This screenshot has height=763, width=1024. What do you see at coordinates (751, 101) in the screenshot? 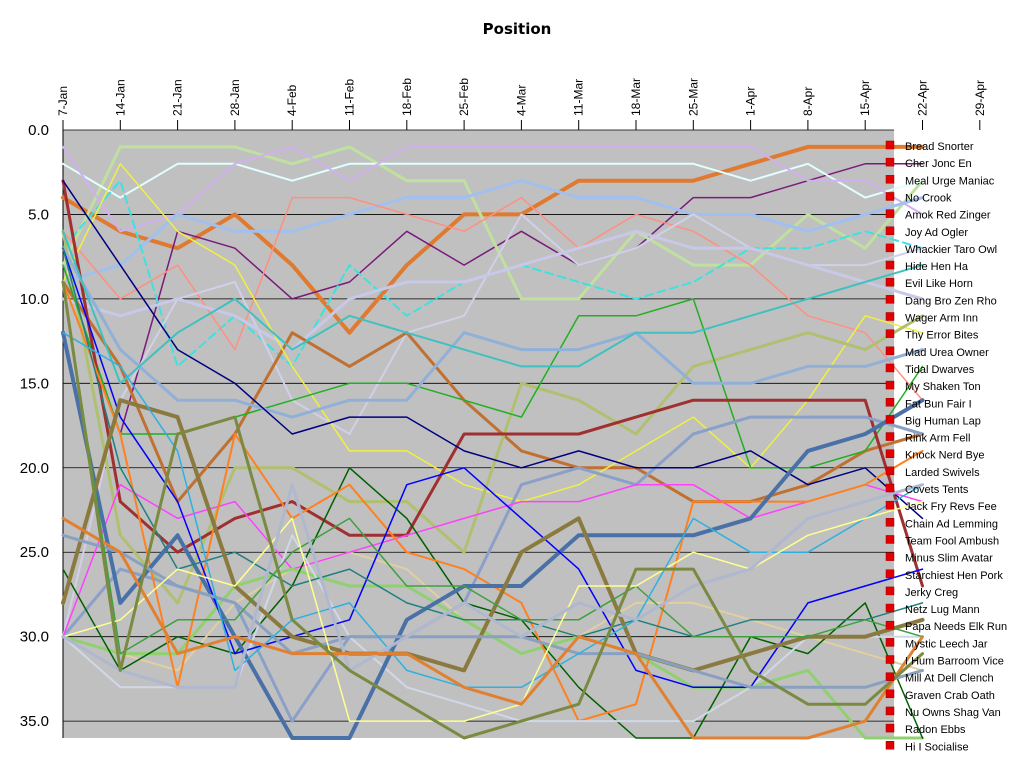
I see `x-tick-label: 1-Apr` at bounding box center [751, 101].